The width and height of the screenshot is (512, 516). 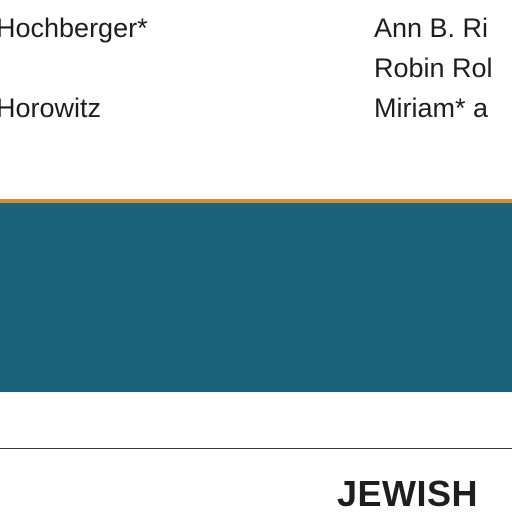 I want to click on section-heading: JEWISH, so click(x=408, y=493).